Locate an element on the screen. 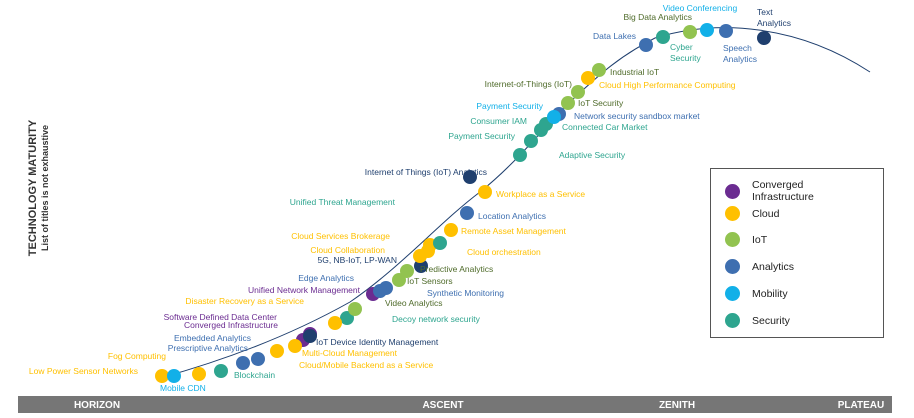 Image resolution: width=914 pixels, height=418 pixels. label-payment-security-33: Payment Security is located at coordinates (509, 106).